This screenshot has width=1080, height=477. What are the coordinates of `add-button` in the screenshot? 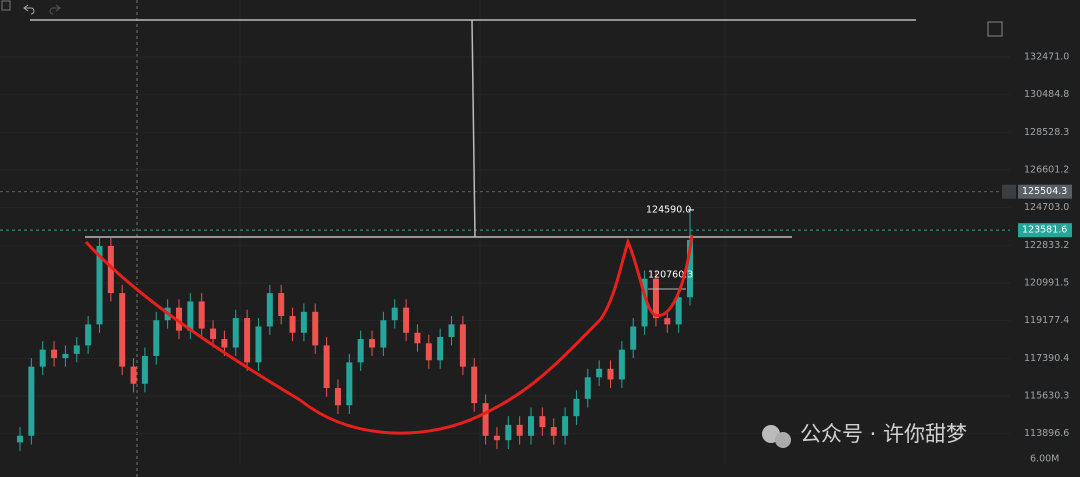 It's located at (1009, 191).